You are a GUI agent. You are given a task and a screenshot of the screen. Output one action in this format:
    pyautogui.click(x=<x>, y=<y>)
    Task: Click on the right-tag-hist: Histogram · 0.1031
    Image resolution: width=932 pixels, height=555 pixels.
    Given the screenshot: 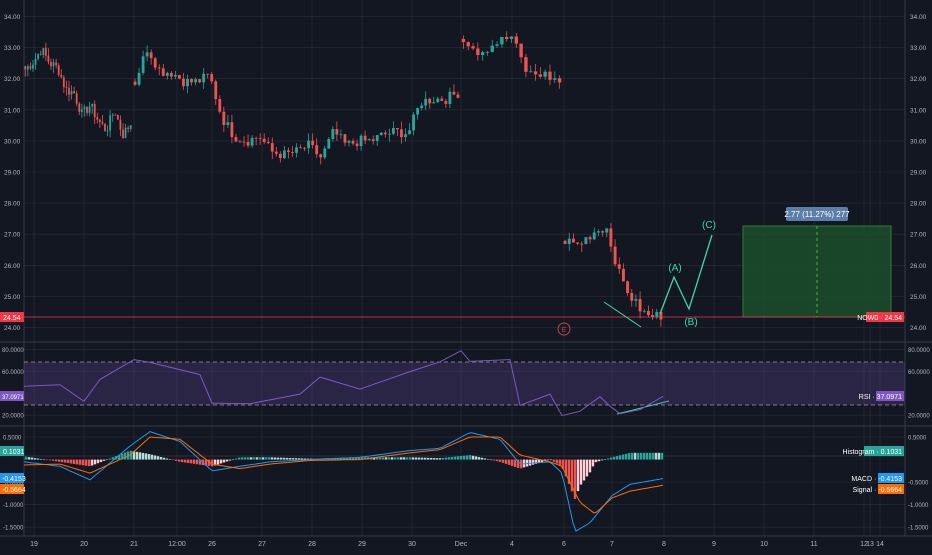 What is the action you would take?
    pyautogui.click(x=872, y=452)
    